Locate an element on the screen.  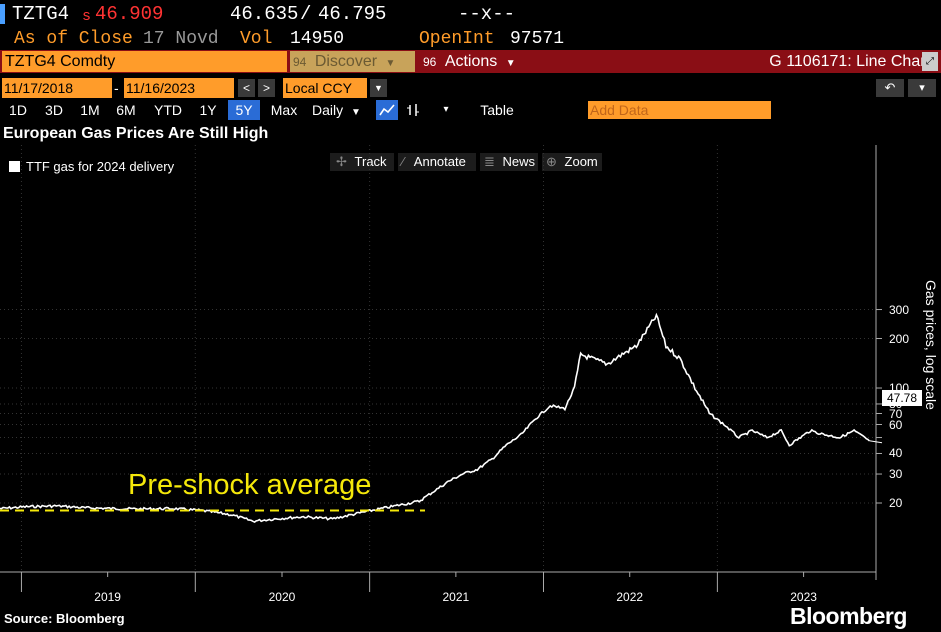
chart-id-label: G 1106171: Line Chart is located at coordinates (849, 61).